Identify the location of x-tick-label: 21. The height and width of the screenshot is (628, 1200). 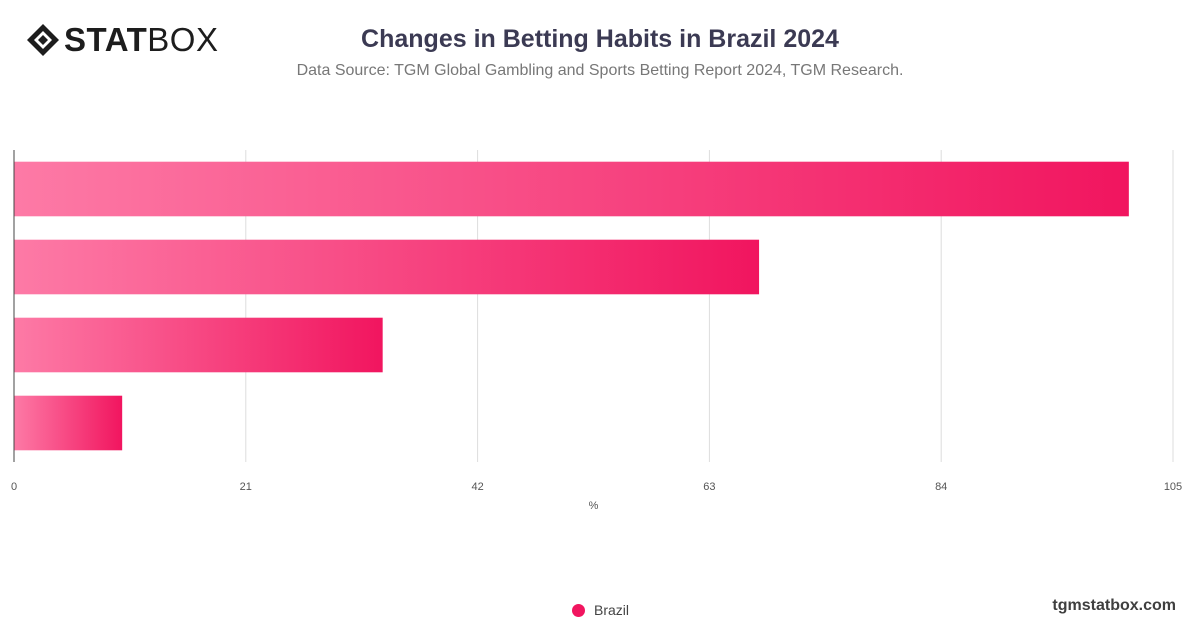
(246, 487).